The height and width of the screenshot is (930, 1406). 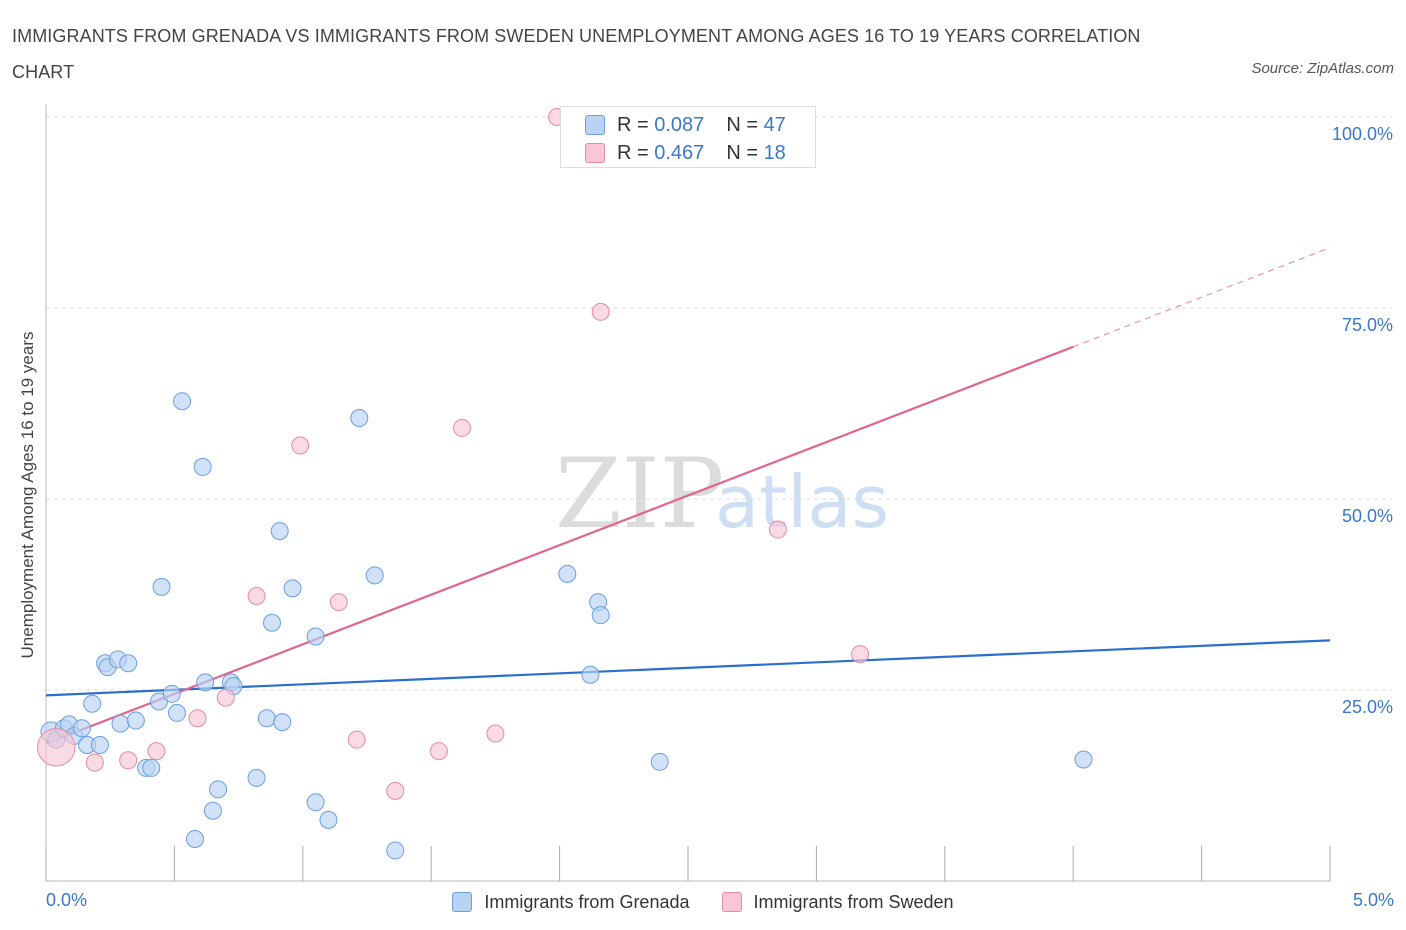 I want to click on watermark-atlas: atlas, so click(x=802, y=502).